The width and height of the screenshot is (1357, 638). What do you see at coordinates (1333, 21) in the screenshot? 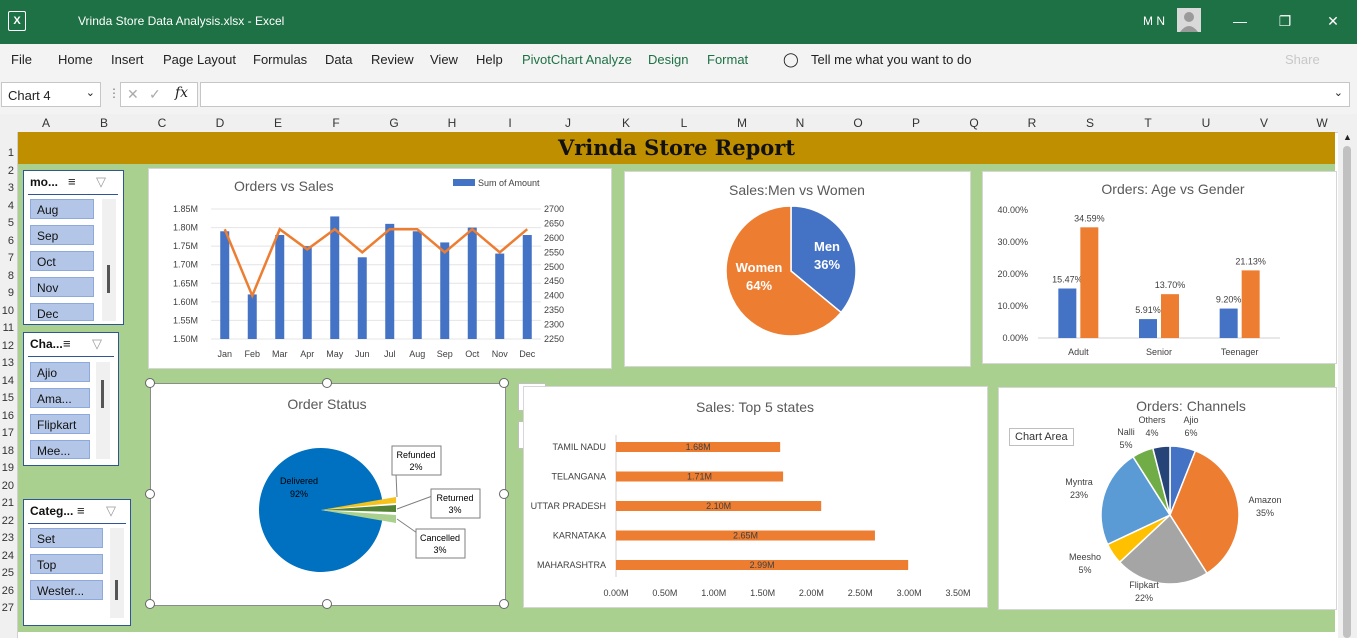
I see `close-icon: ✕` at bounding box center [1333, 21].